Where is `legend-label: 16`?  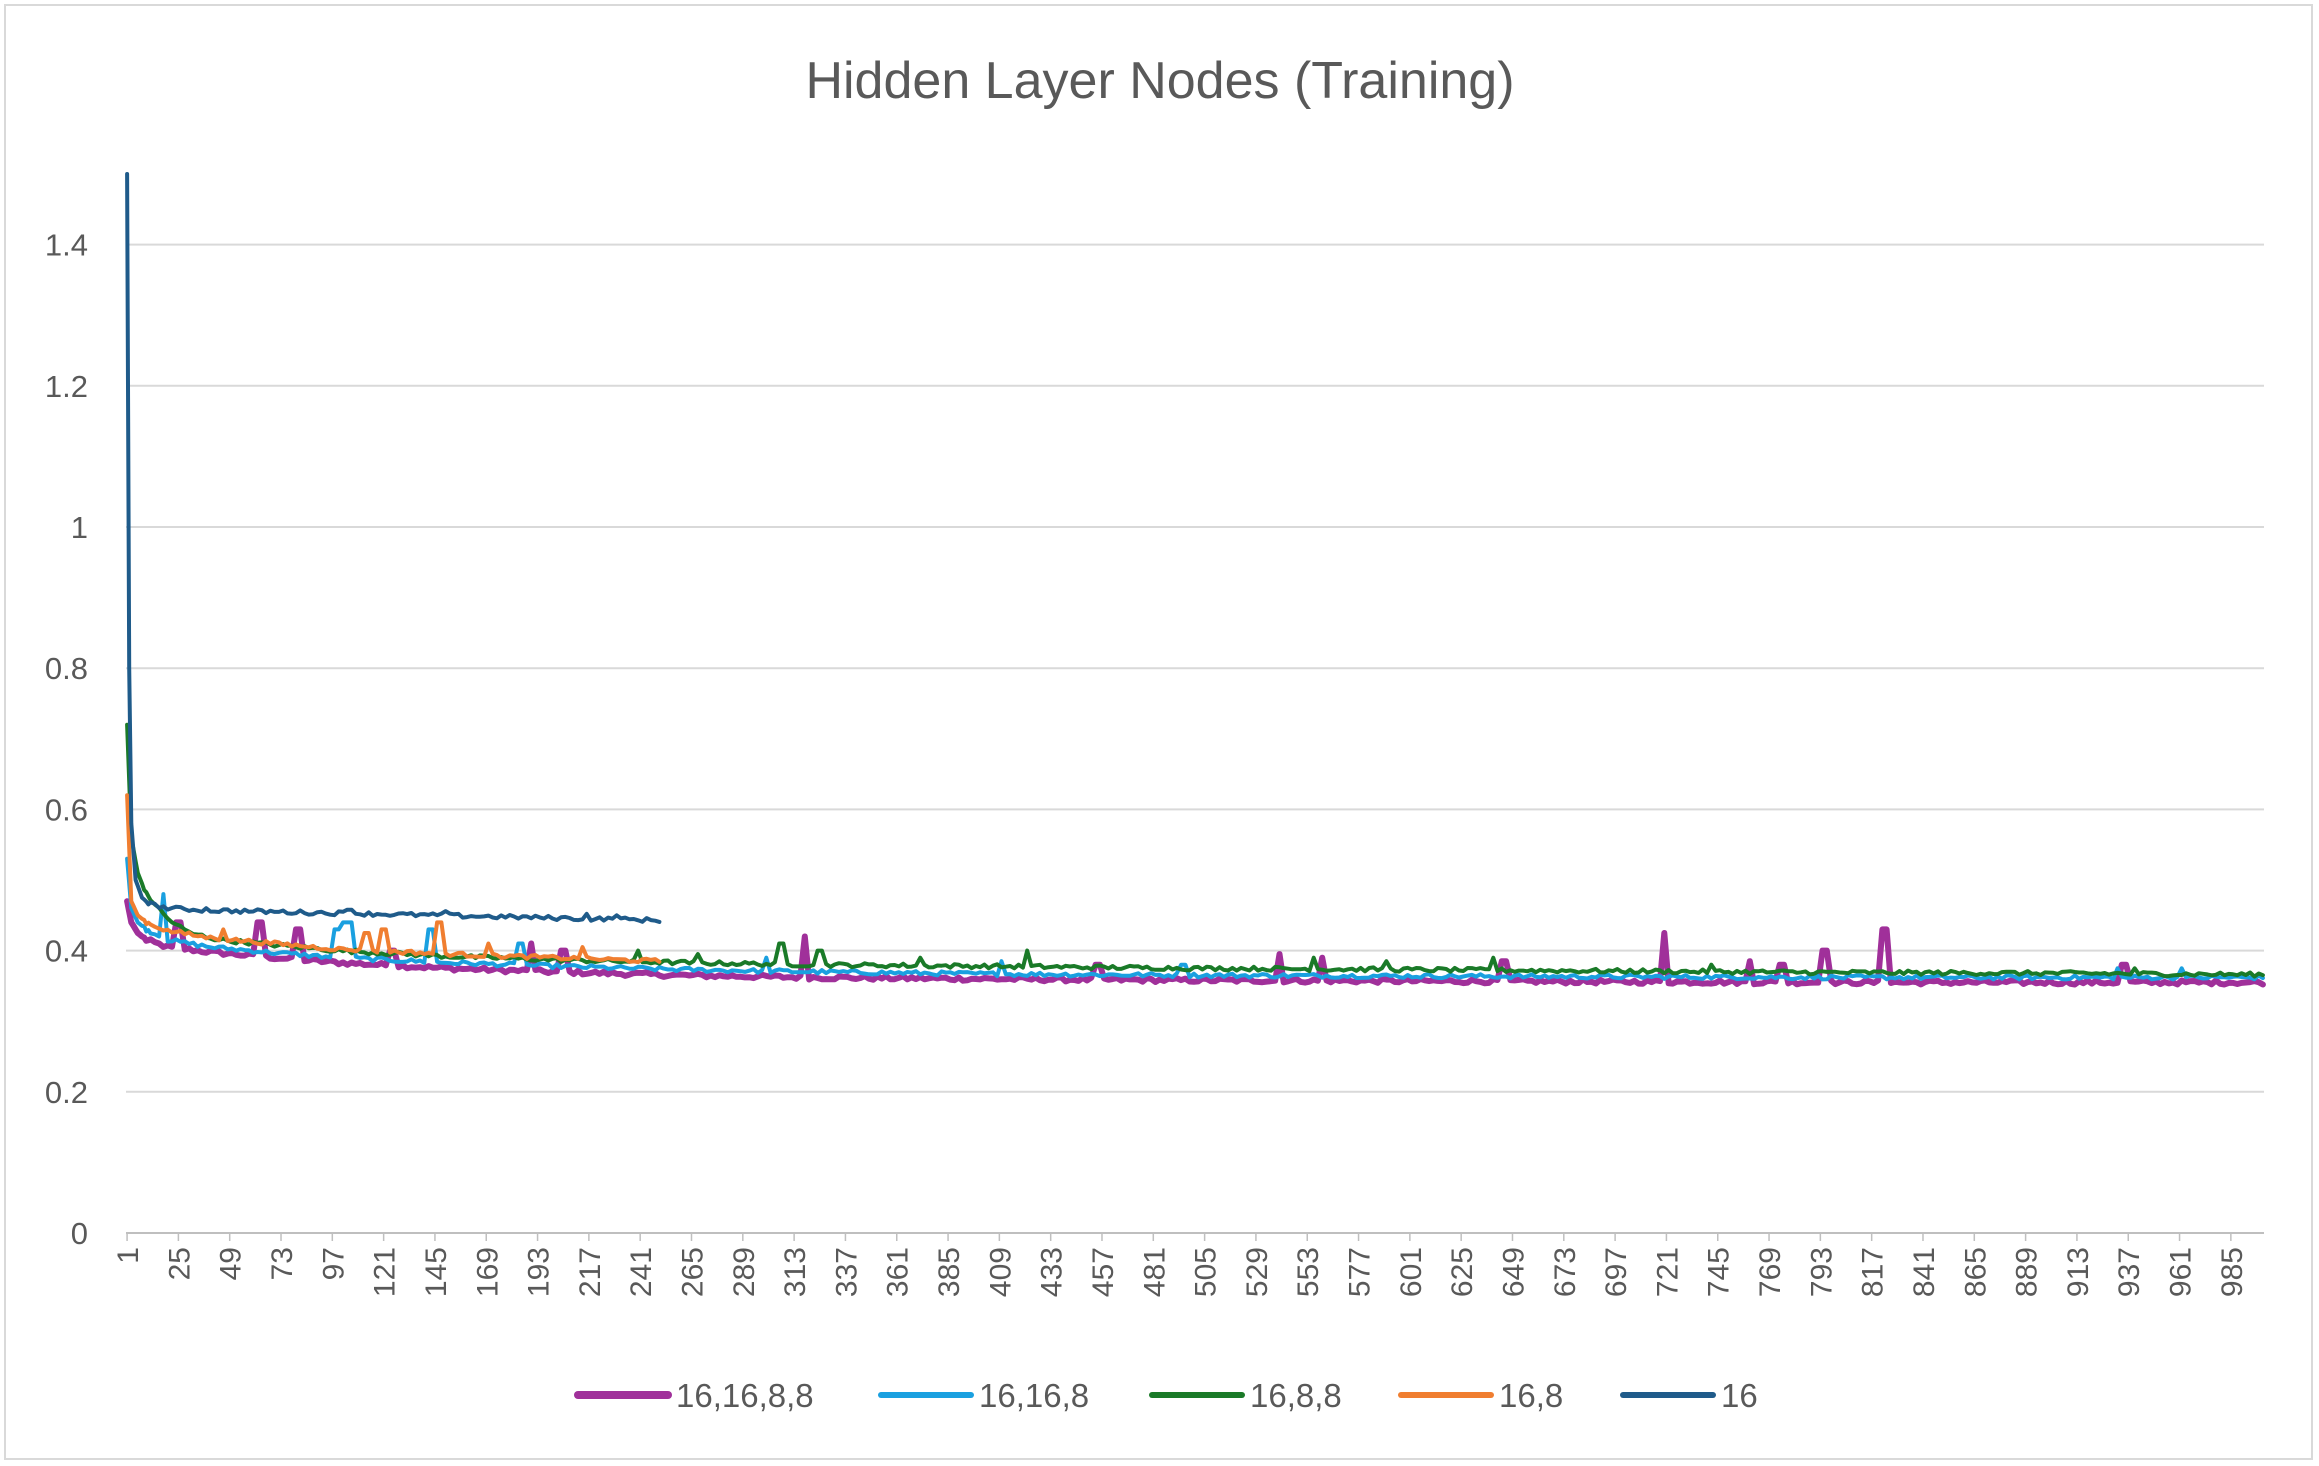 legend-label: 16 is located at coordinates (1739, 1395).